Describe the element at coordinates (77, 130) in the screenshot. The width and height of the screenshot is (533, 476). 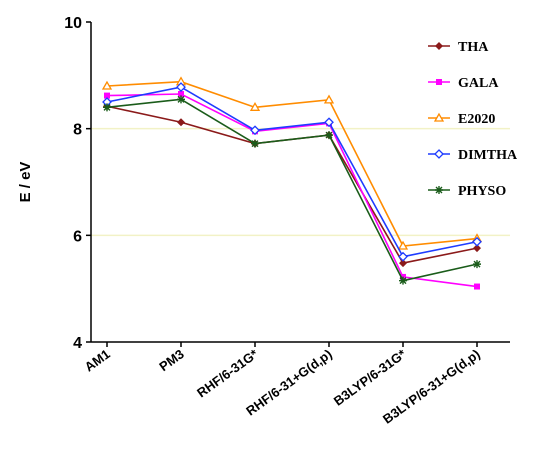
I see `y-tick-label-2: 8` at that location.